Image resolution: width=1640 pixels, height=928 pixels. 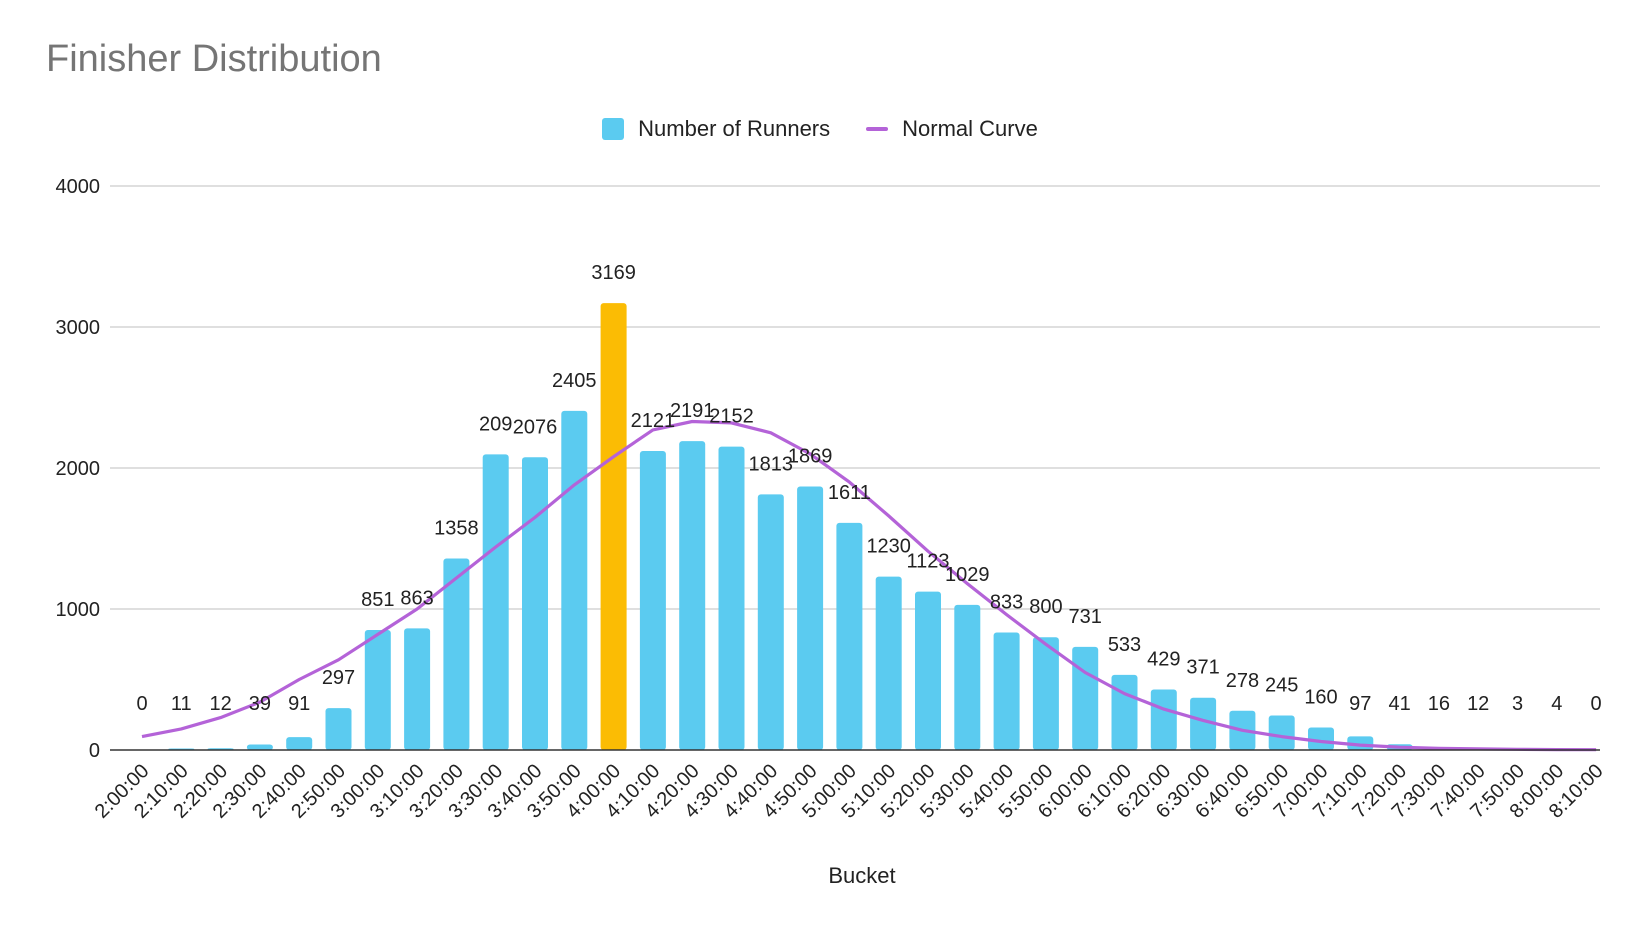 What do you see at coordinates (1517, 704) in the screenshot?
I see `data-label: 3` at bounding box center [1517, 704].